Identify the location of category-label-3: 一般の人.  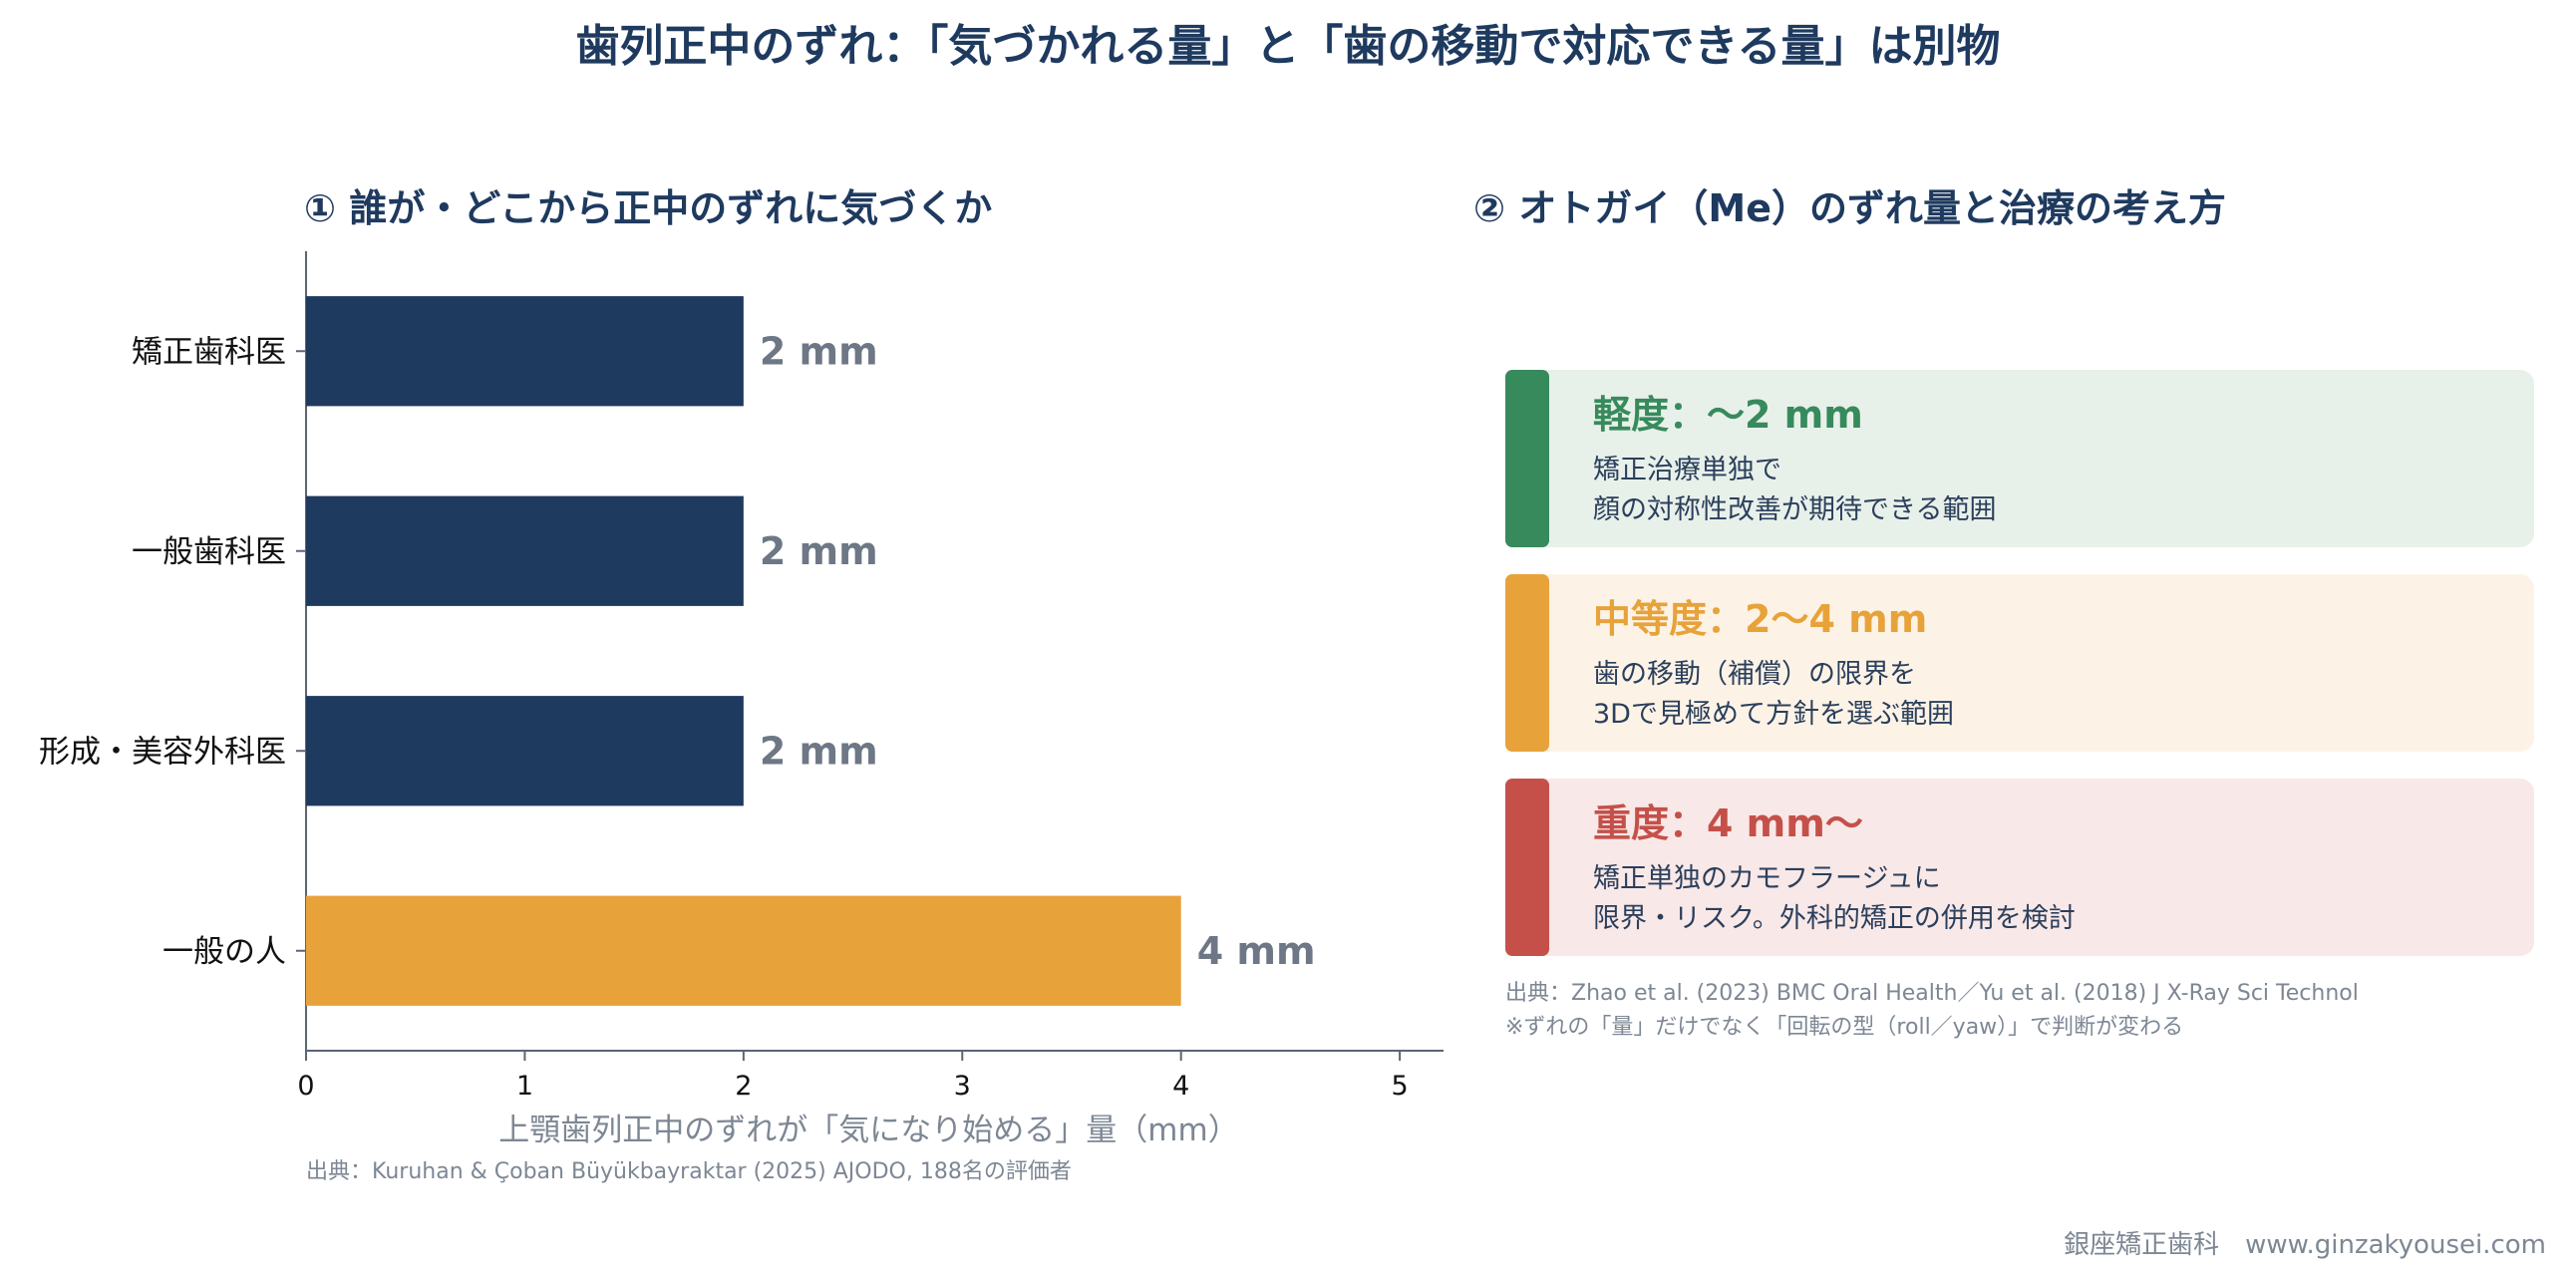
(224, 952).